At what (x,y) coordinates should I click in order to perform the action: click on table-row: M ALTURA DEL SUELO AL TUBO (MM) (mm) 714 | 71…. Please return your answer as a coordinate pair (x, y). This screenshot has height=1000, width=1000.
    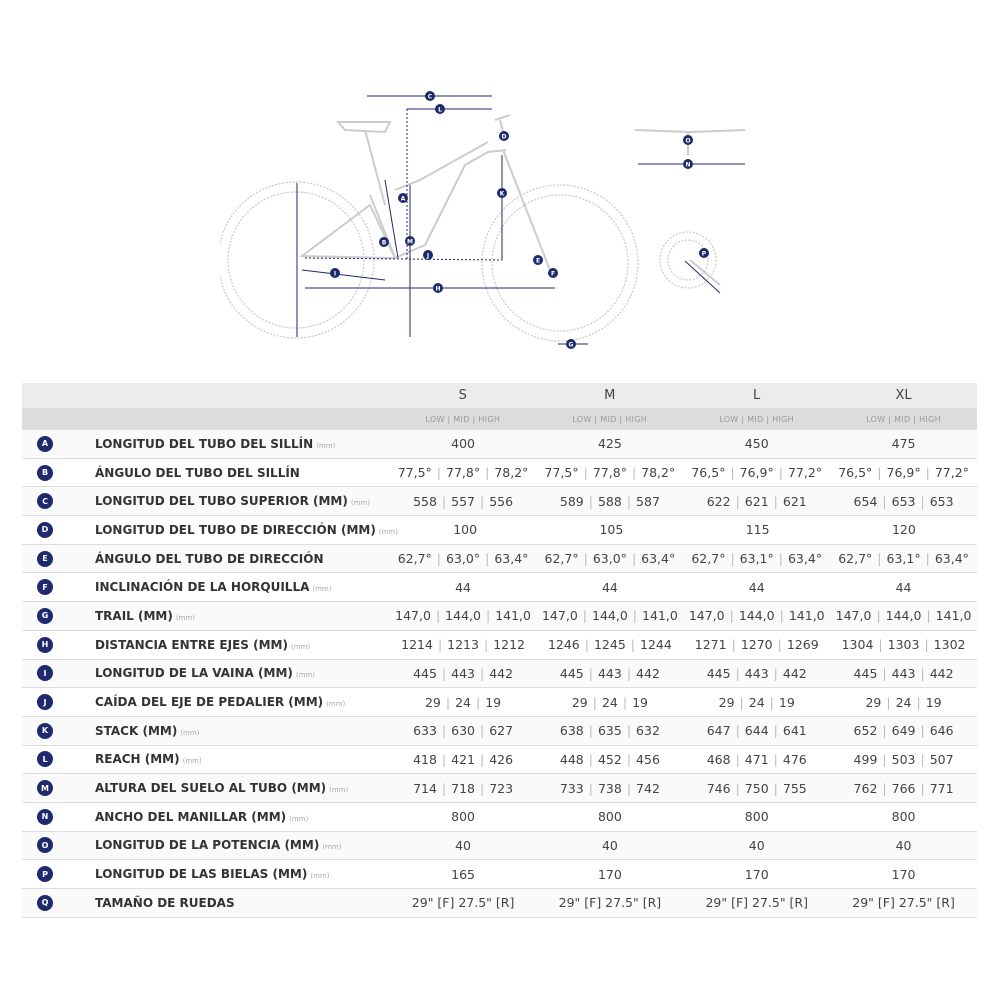
    Looking at the image, I should click on (499, 788).